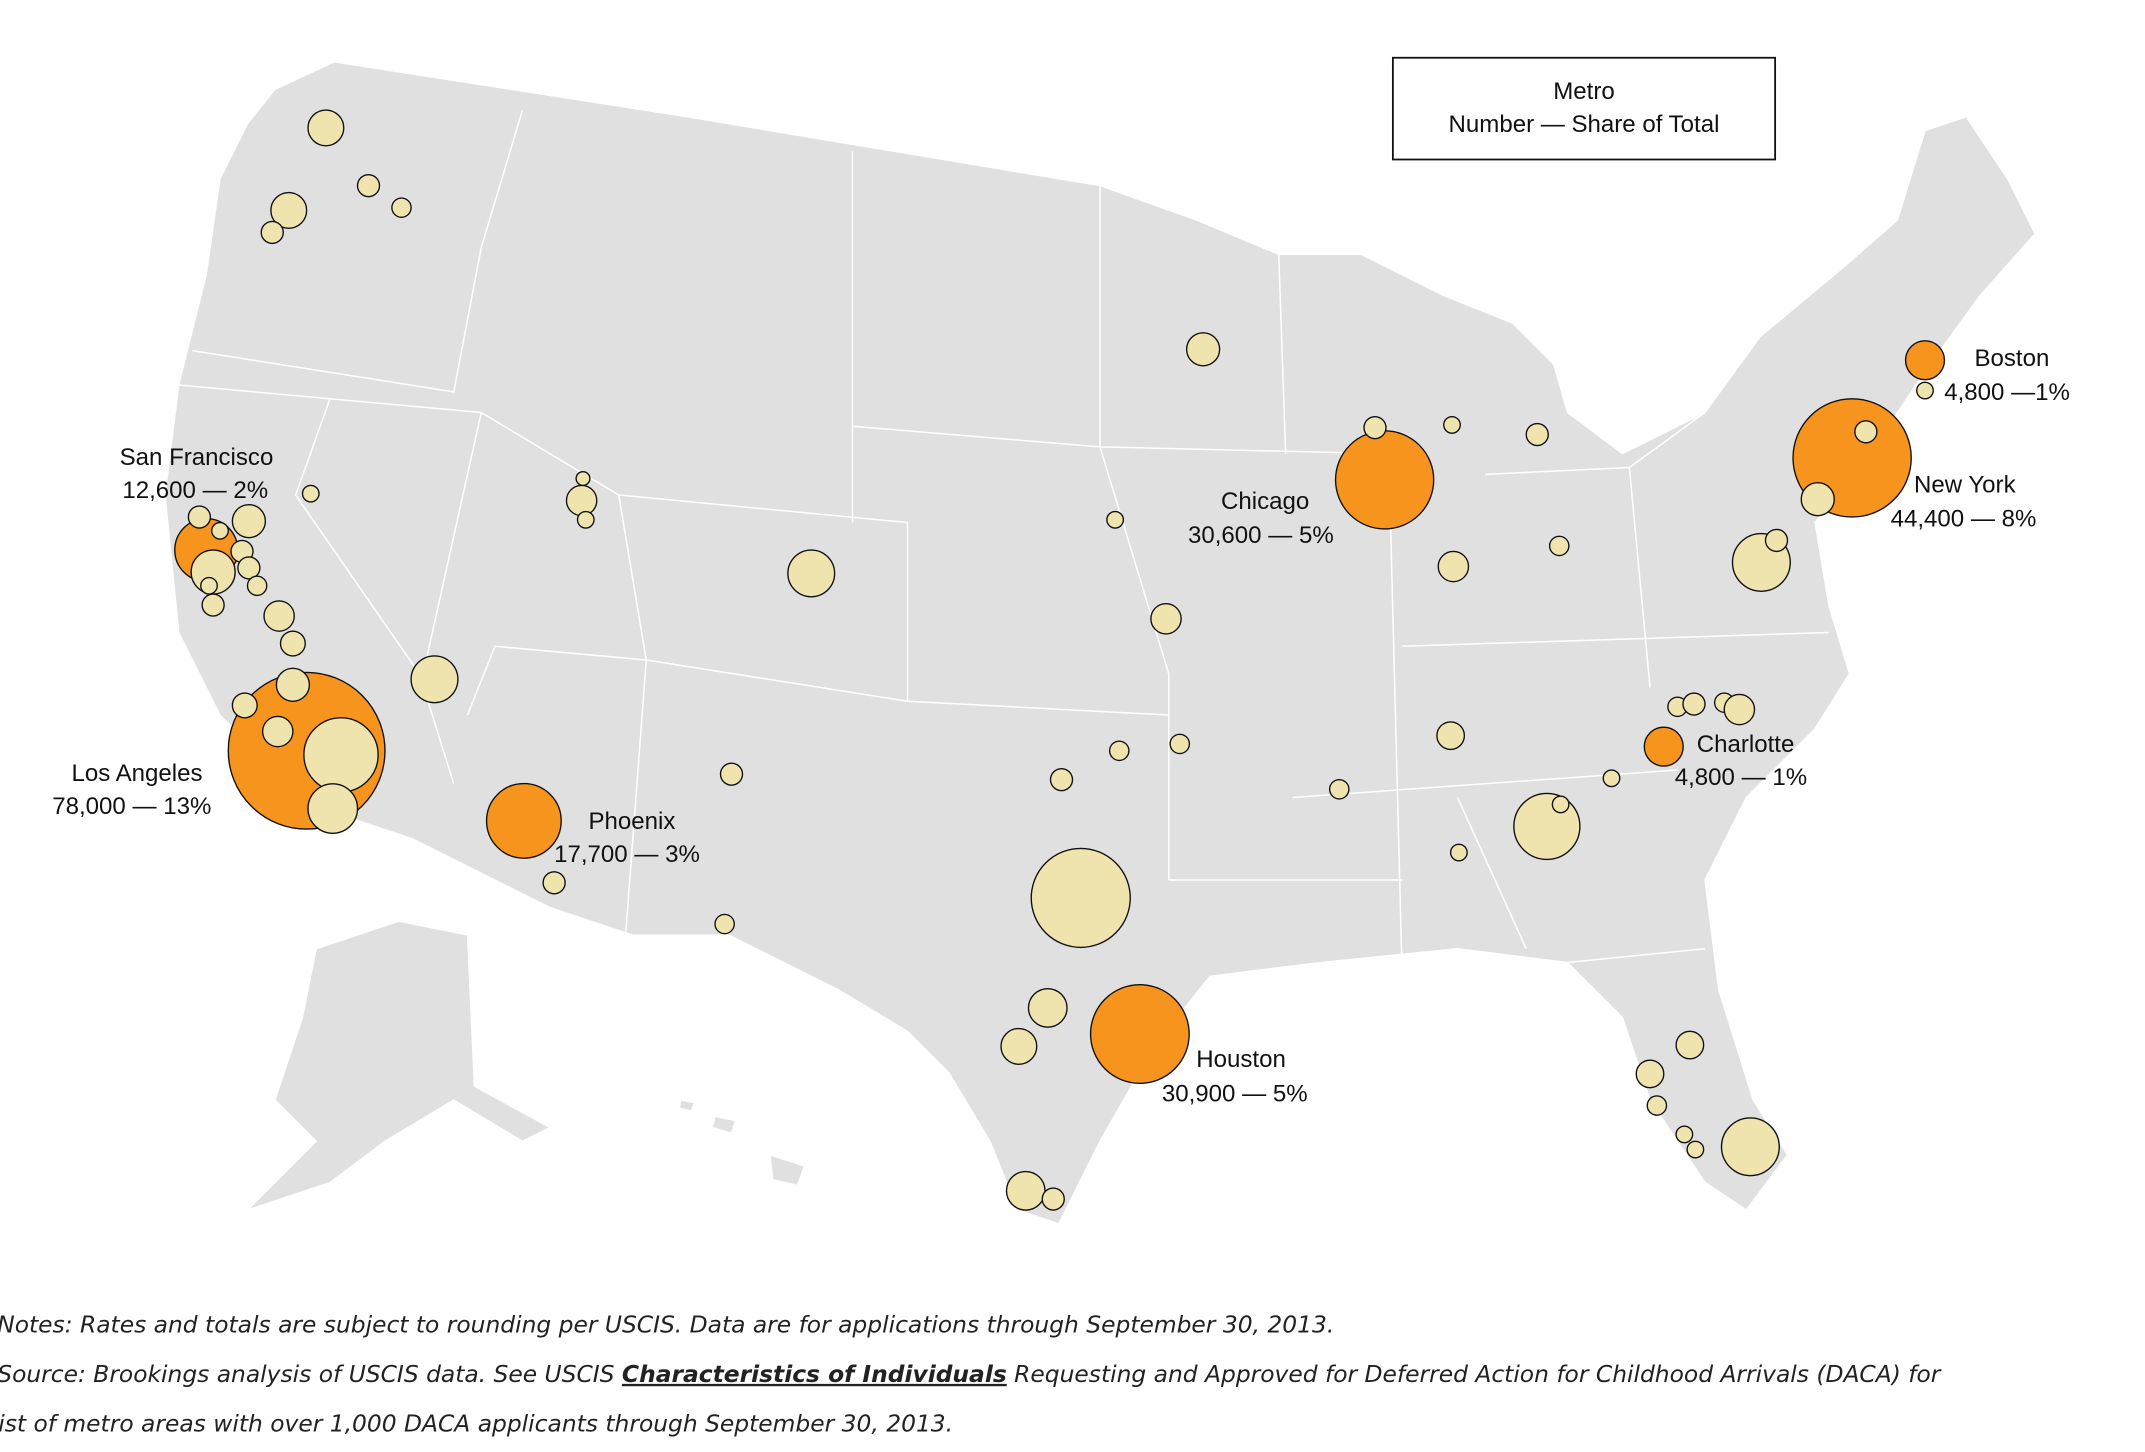 The width and height of the screenshot is (2145, 1452). What do you see at coordinates (1261, 535) in the screenshot?
I see `label-chicago-value: 30,600 — 5%` at bounding box center [1261, 535].